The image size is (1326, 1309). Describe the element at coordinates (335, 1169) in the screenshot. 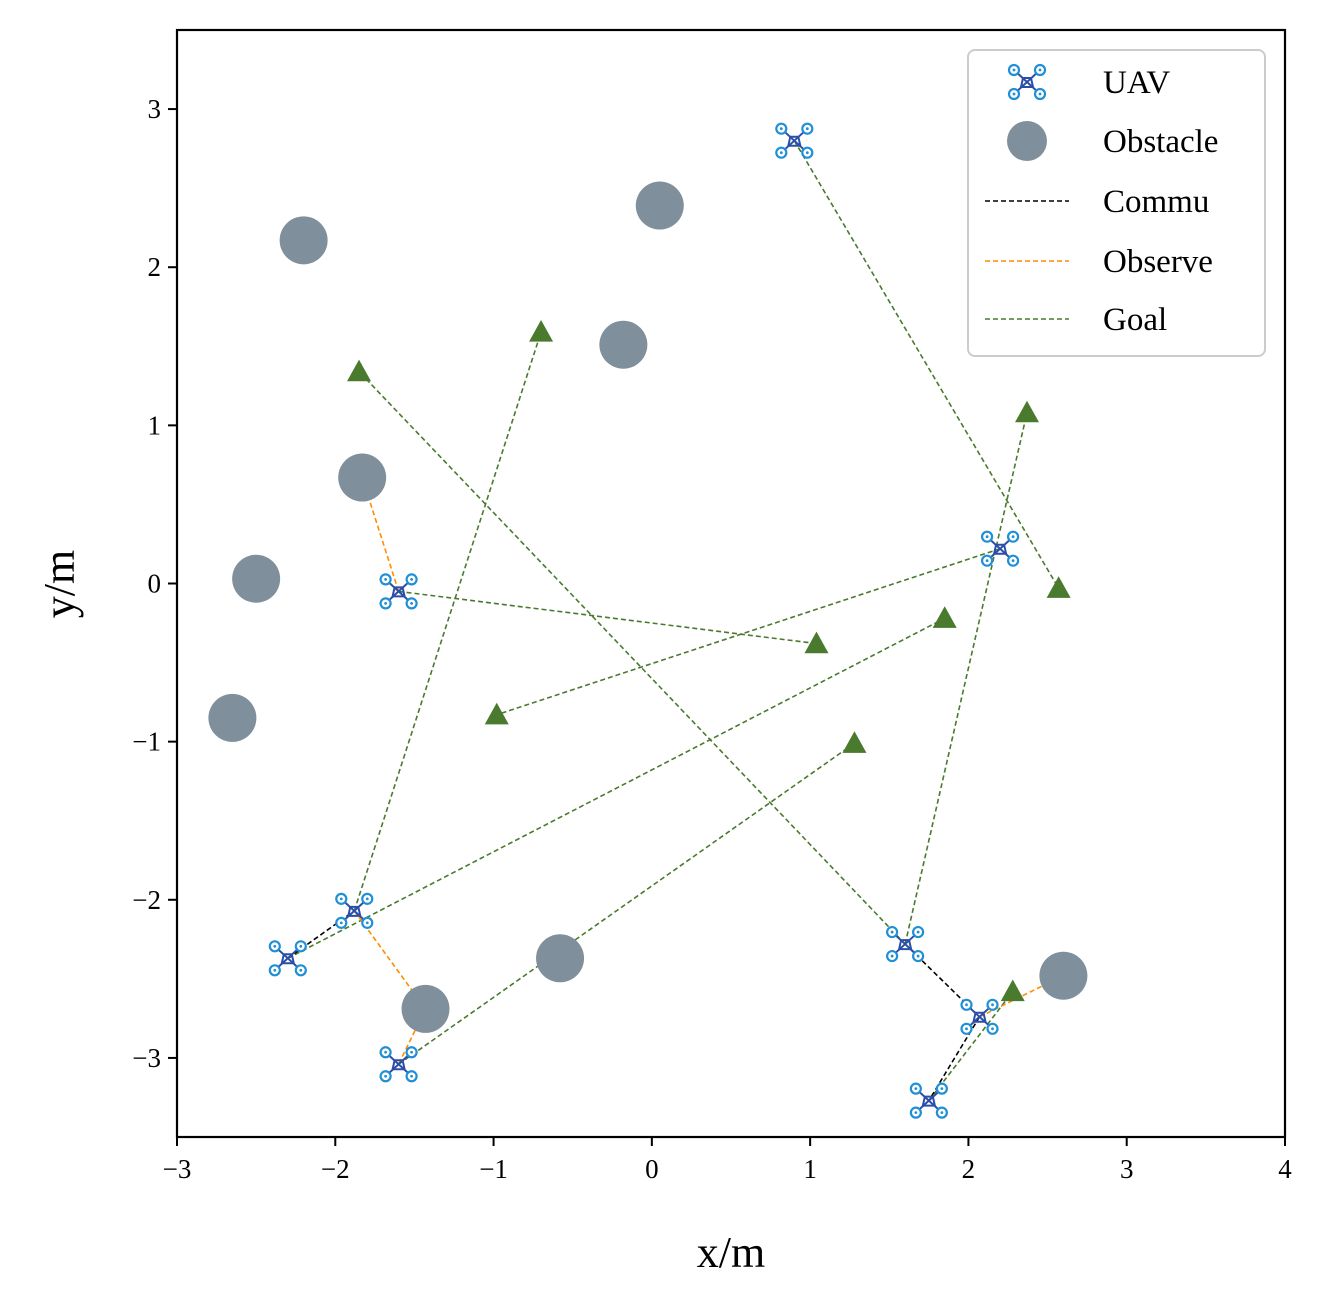

I see `x-tick-label-1: −2` at that location.